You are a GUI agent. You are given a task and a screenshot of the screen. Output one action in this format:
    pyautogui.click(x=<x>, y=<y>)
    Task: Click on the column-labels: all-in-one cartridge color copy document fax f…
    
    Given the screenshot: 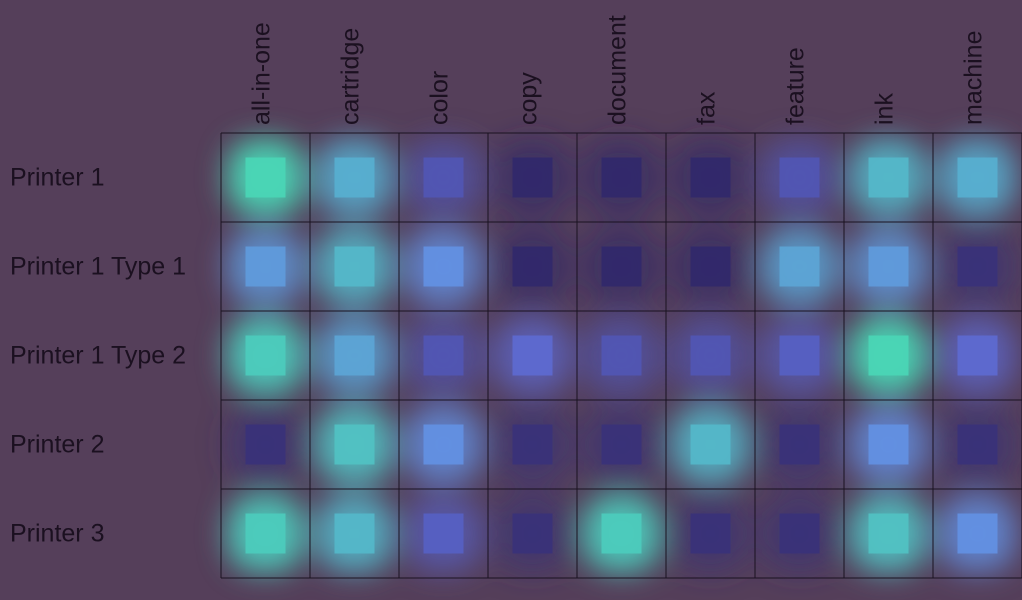 What is the action you would take?
    pyautogui.click(x=618, y=70)
    